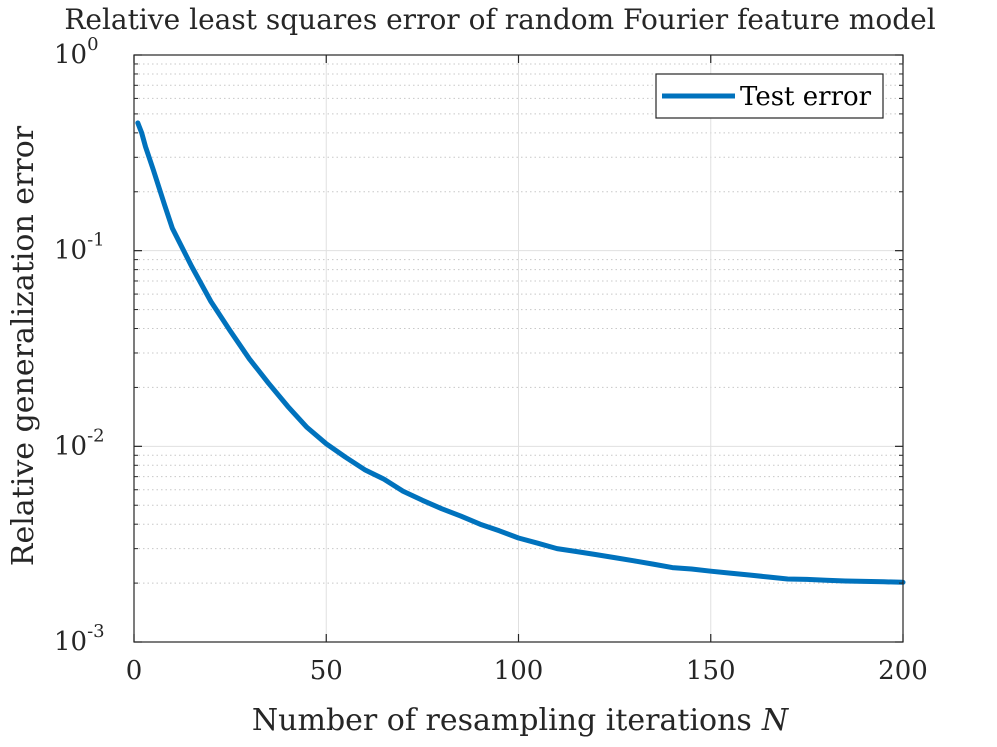 The image size is (997, 747). I want to click on x-axis-label-text: Number of resampling iterations, so click(502, 720).